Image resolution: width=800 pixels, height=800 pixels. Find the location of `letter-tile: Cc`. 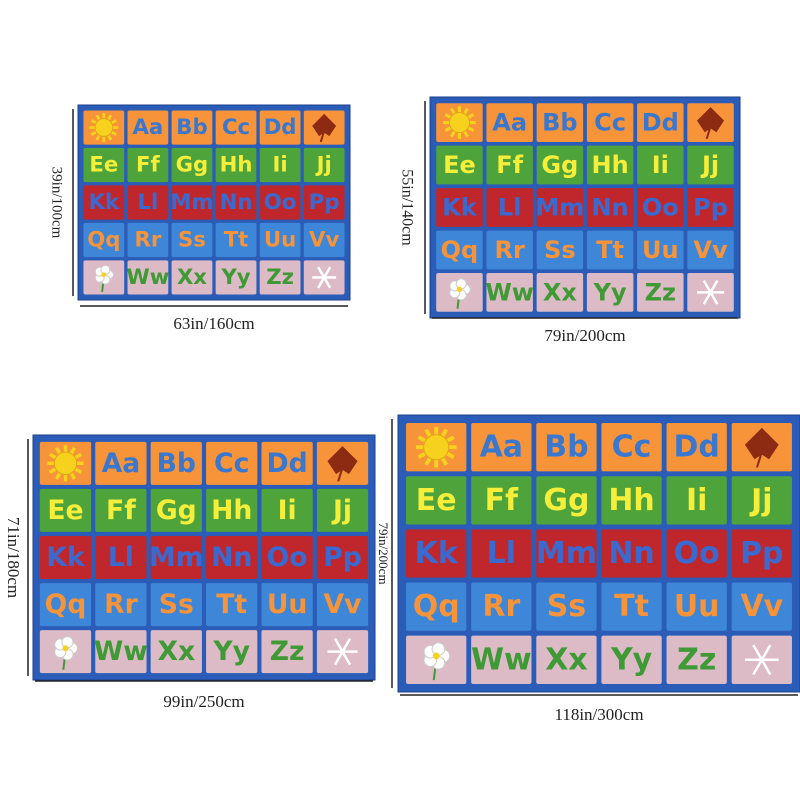

letter-tile: Cc is located at coordinates (236, 127).